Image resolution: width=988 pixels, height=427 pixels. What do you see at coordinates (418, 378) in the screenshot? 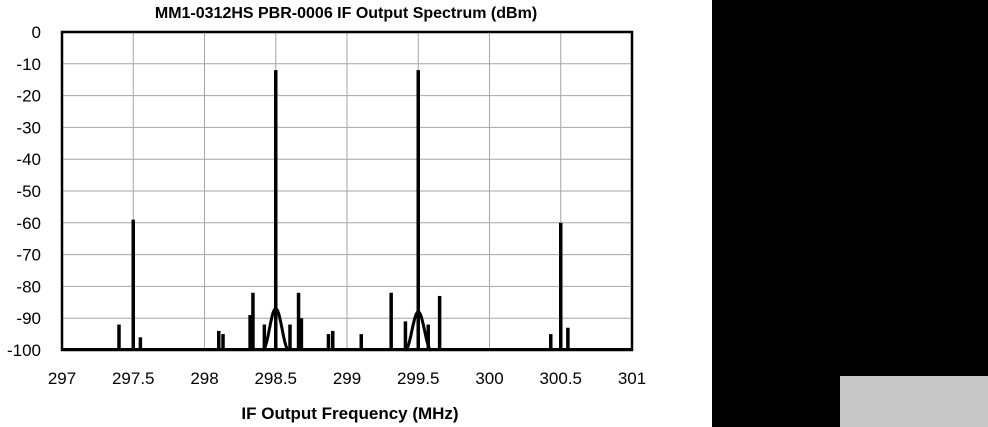
I see `x-tick-label: 299.5` at bounding box center [418, 378].